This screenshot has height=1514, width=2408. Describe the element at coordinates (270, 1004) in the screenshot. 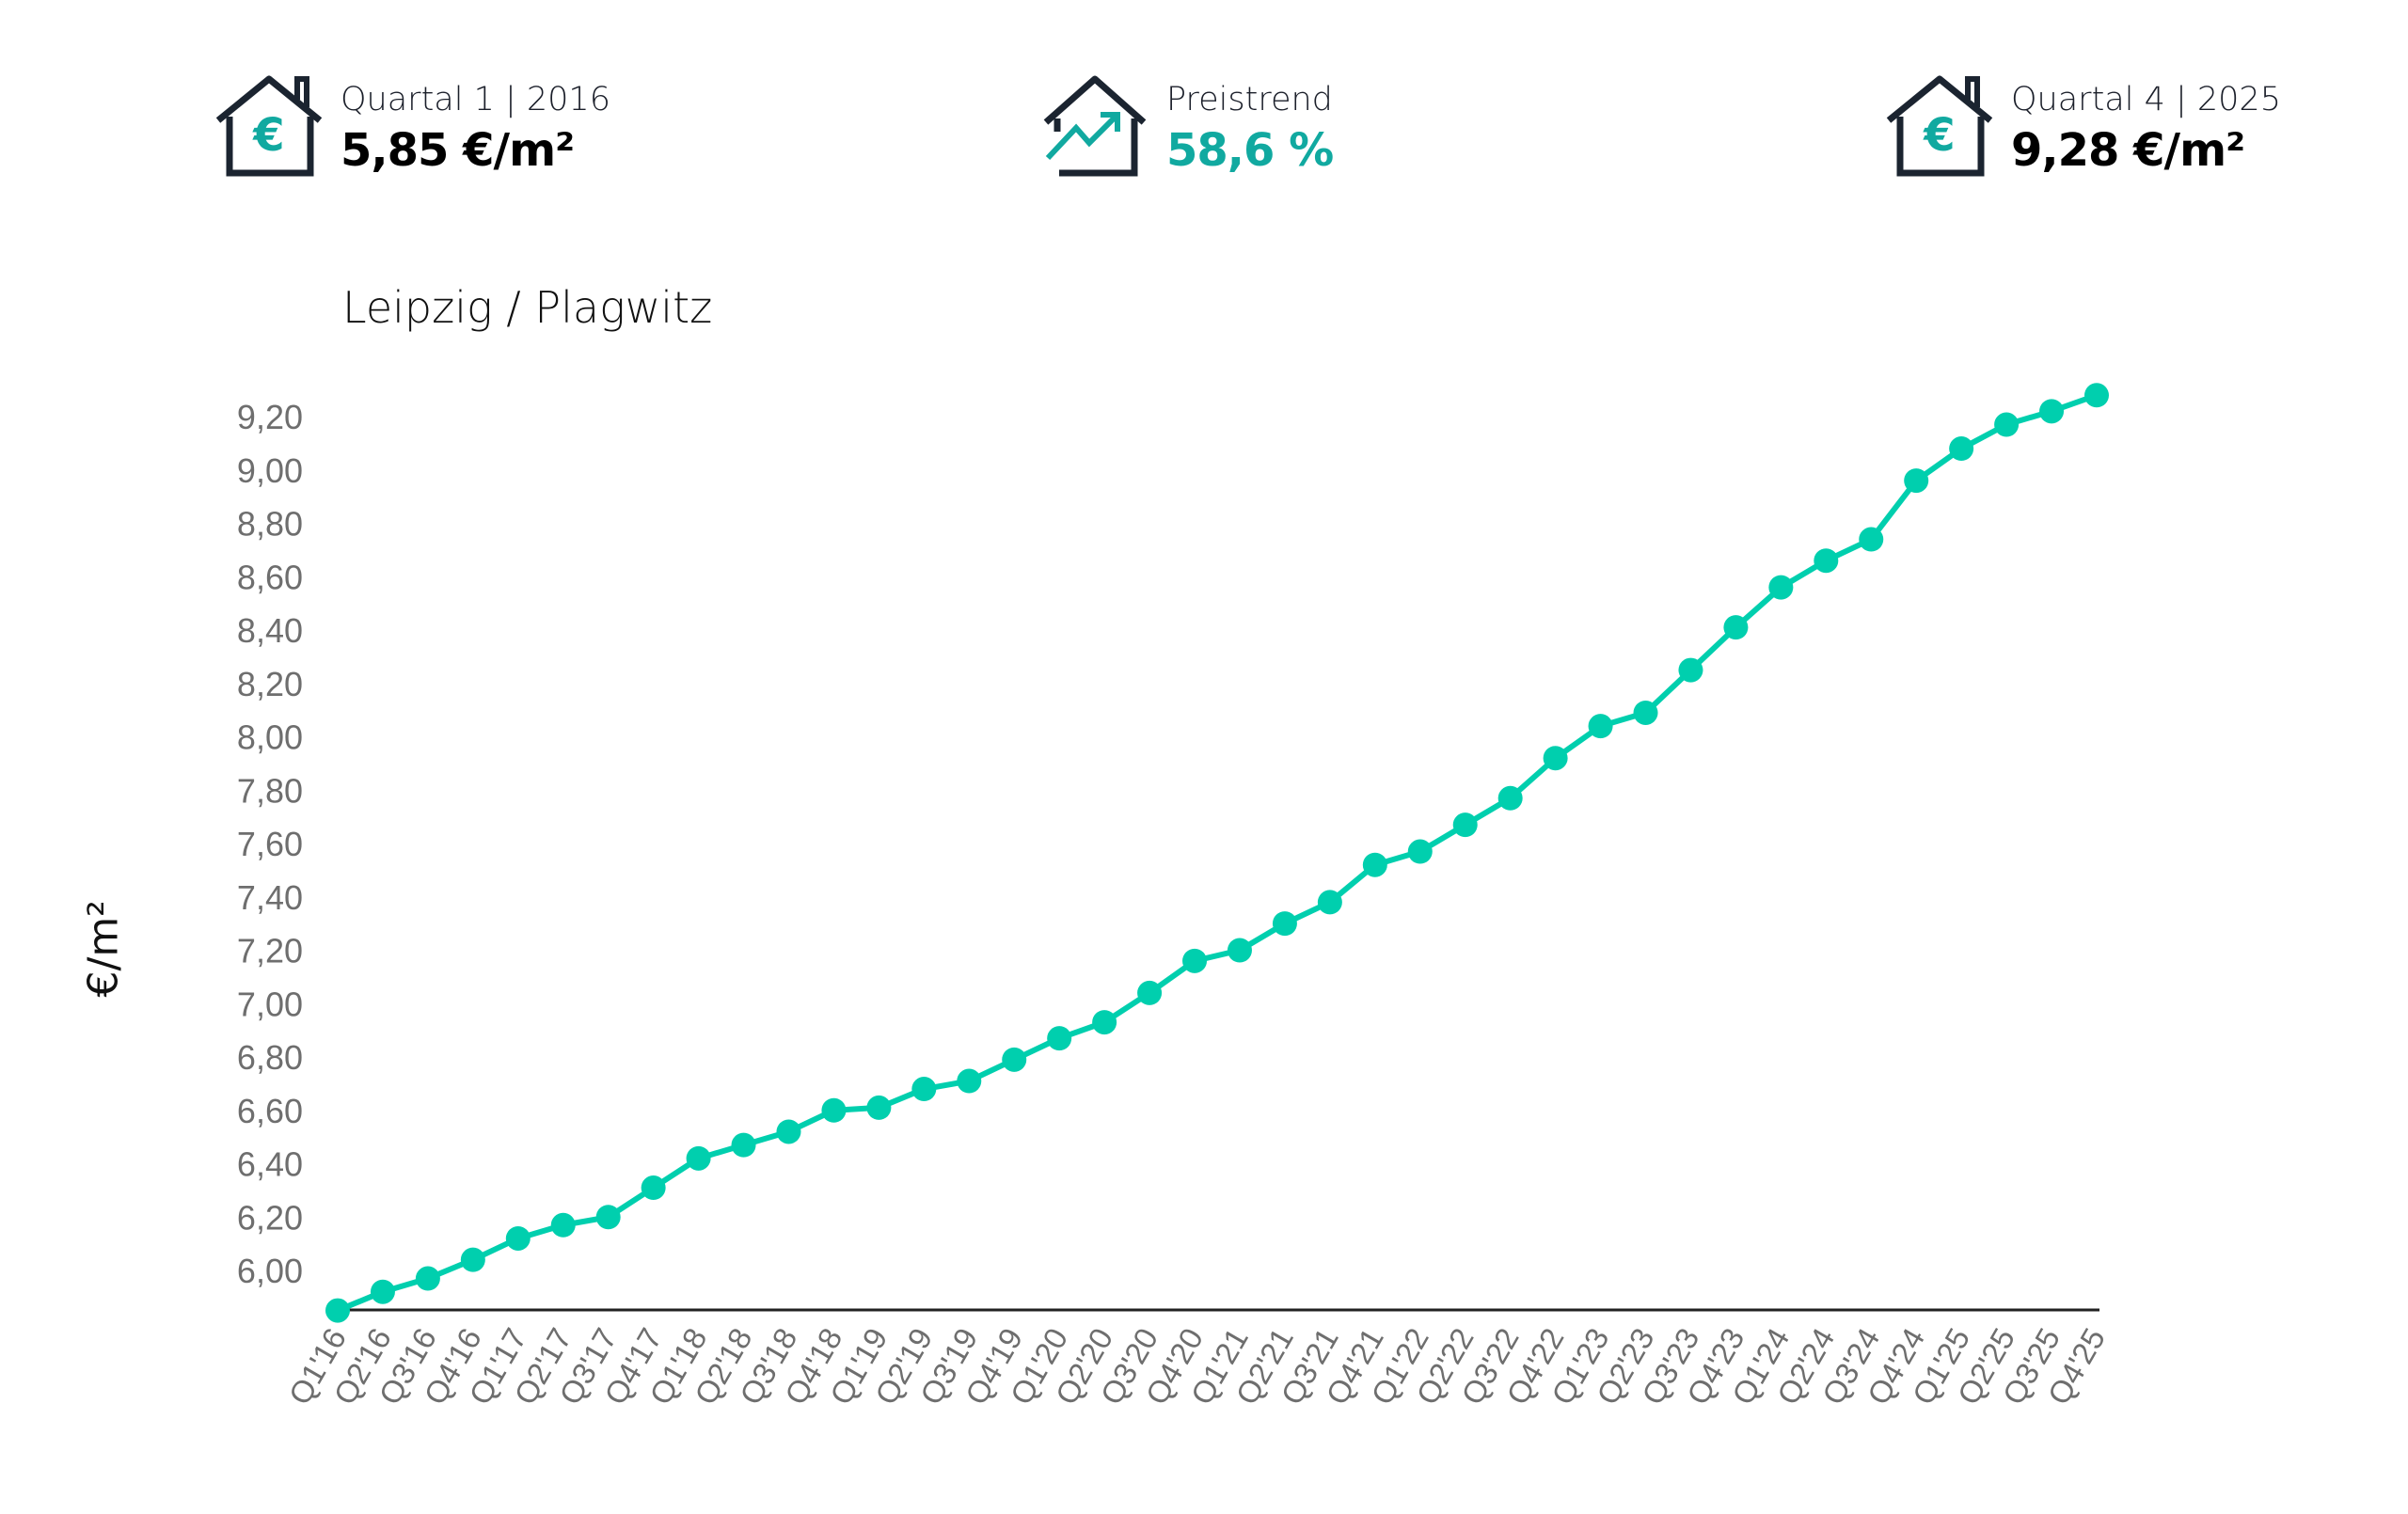

I see `y-tick-label: 7,00` at that location.